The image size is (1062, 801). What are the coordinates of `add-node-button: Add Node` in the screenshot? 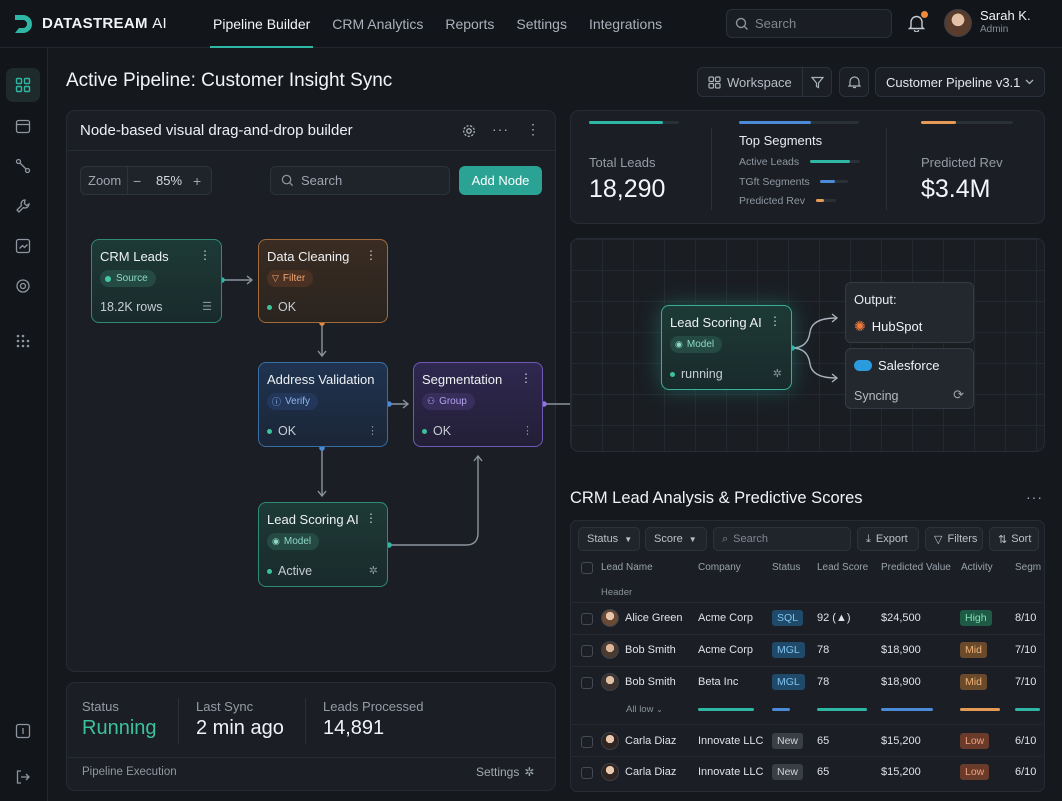 It's located at (500, 180).